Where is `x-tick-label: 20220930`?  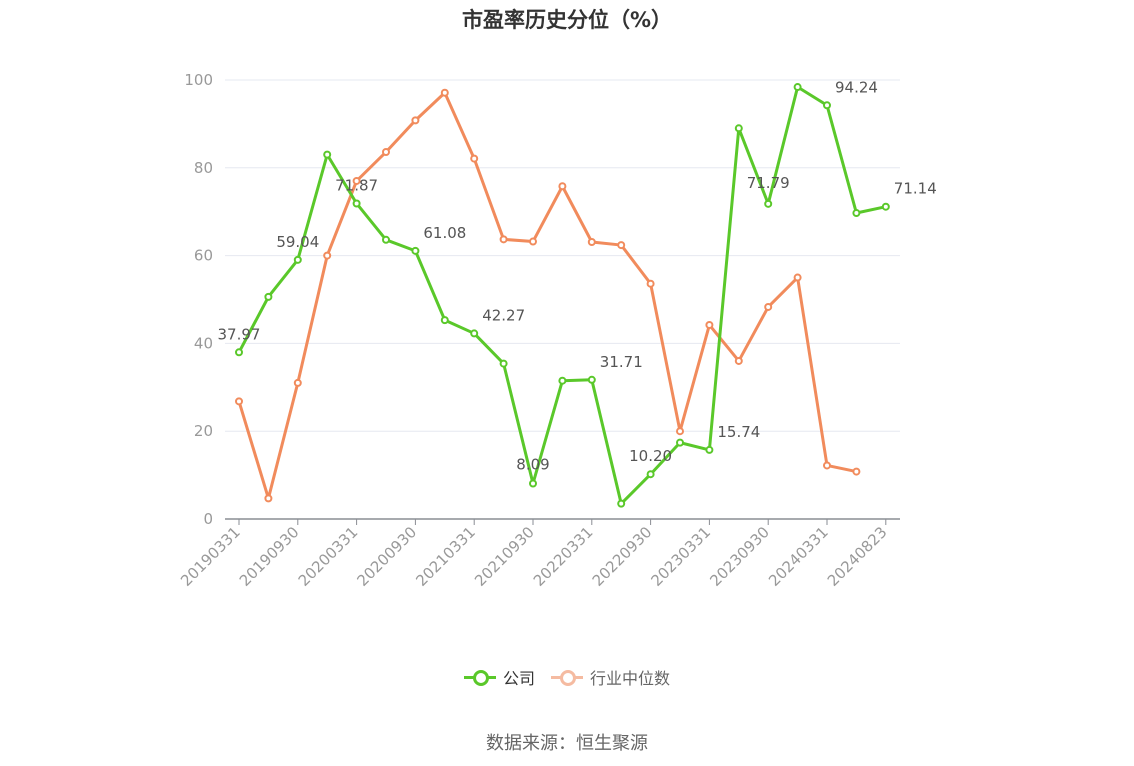 x-tick-label: 20220930 is located at coordinates (622, 556).